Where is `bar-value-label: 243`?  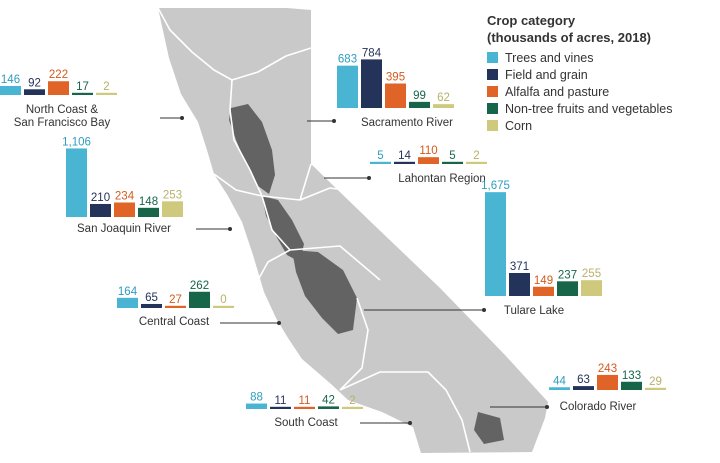 bar-value-label: 243 is located at coordinates (607, 369).